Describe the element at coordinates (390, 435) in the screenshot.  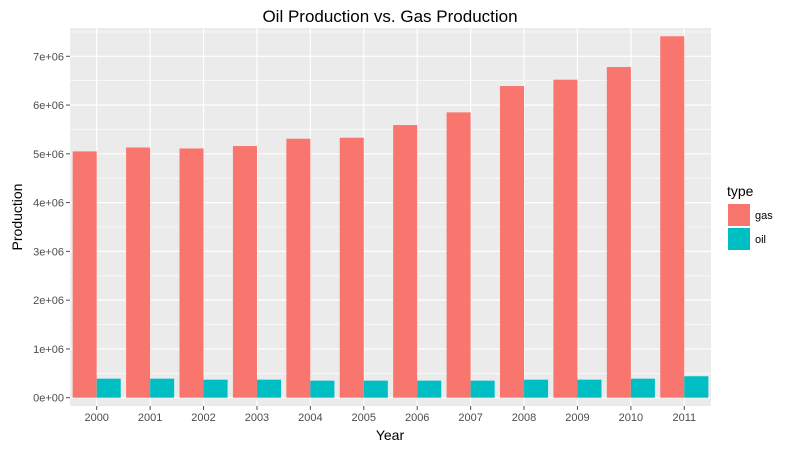
I see `x-axis-title: Year` at that location.